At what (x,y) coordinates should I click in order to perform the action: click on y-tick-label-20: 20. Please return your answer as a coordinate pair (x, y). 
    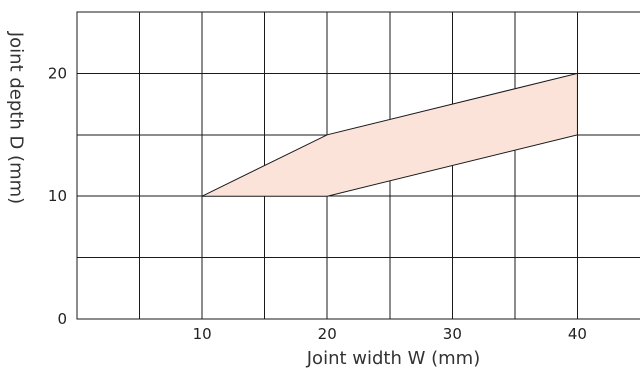
    Looking at the image, I should click on (57, 73).